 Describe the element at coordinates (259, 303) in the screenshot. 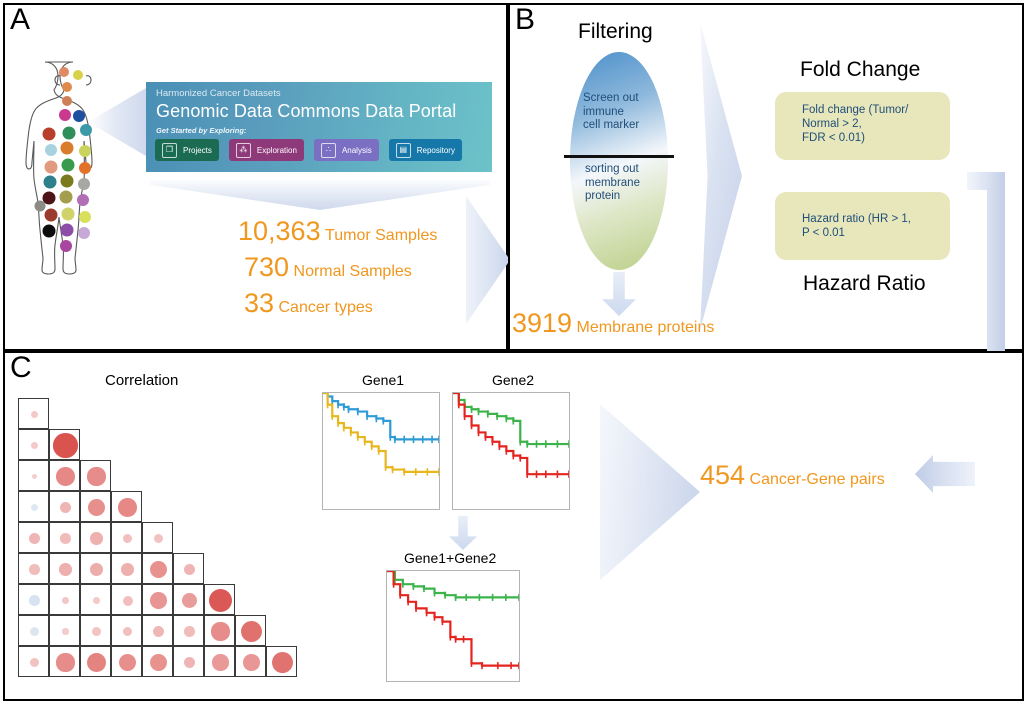

I see `stat-cancer-number: 33` at that location.